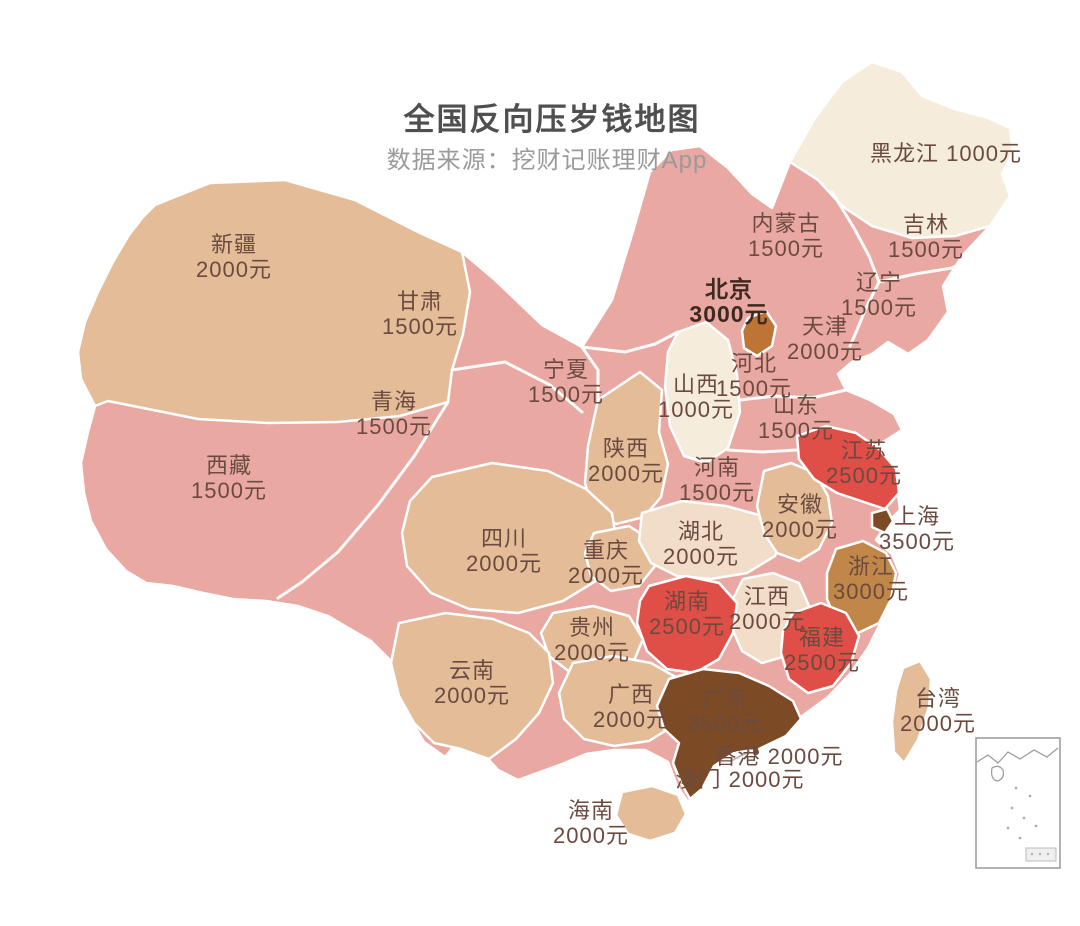 The width and height of the screenshot is (1080, 926). I want to click on province-label-hainan: 海南 2000元, so click(591, 823).